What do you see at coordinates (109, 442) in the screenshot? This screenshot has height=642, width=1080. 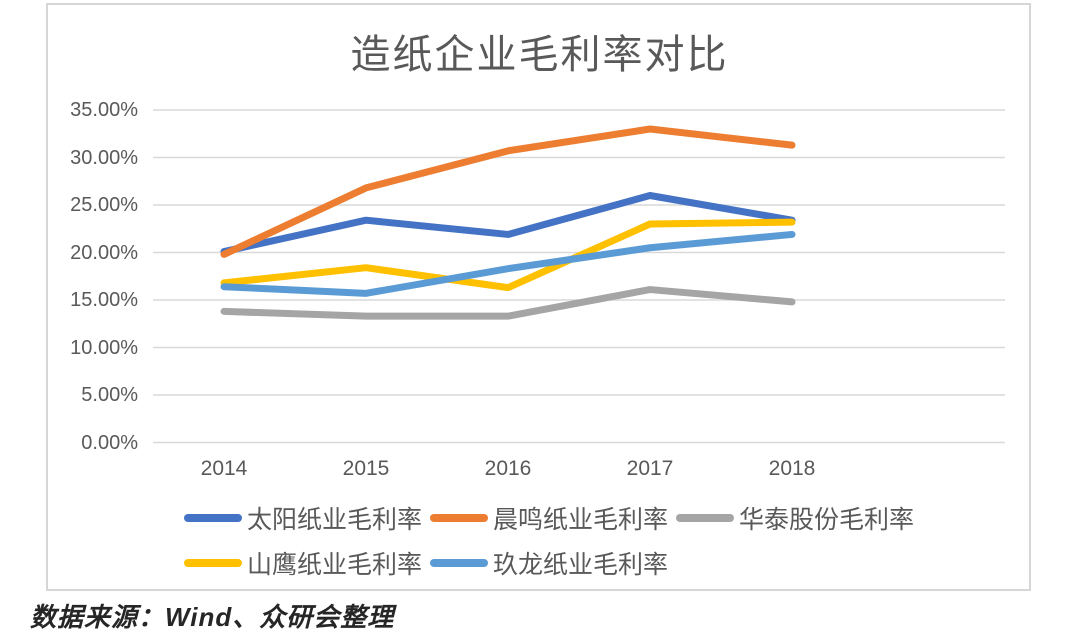 I see `y-axis-tick-label: 0.00%` at bounding box center [109, 442].